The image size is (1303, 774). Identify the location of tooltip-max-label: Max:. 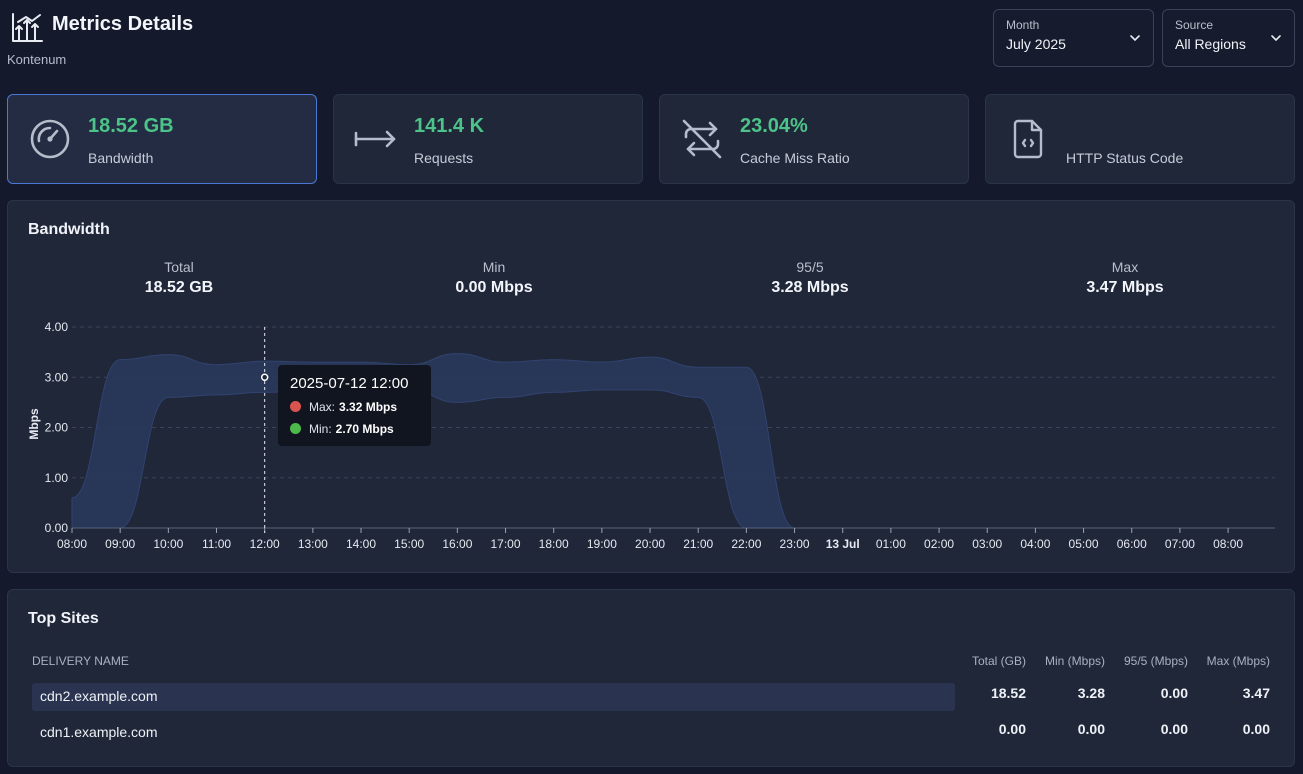
(322, 407).